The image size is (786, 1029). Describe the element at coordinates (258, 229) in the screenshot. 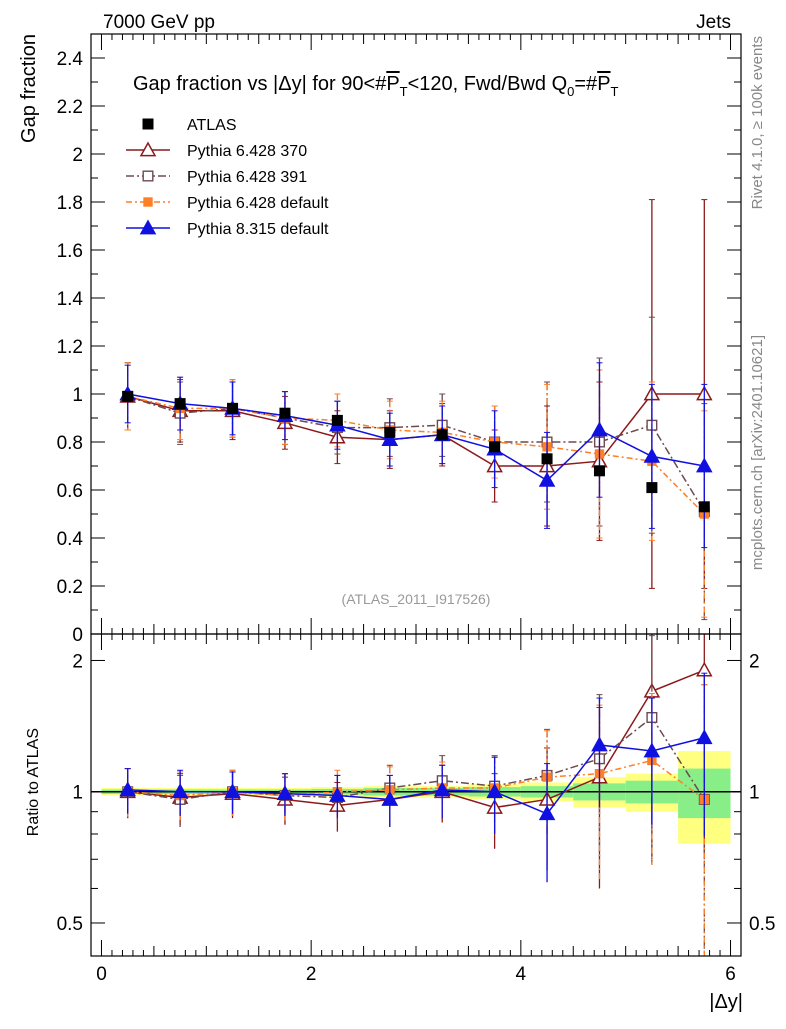

I see `legend-label: Pythia 8.315 default` at that location.